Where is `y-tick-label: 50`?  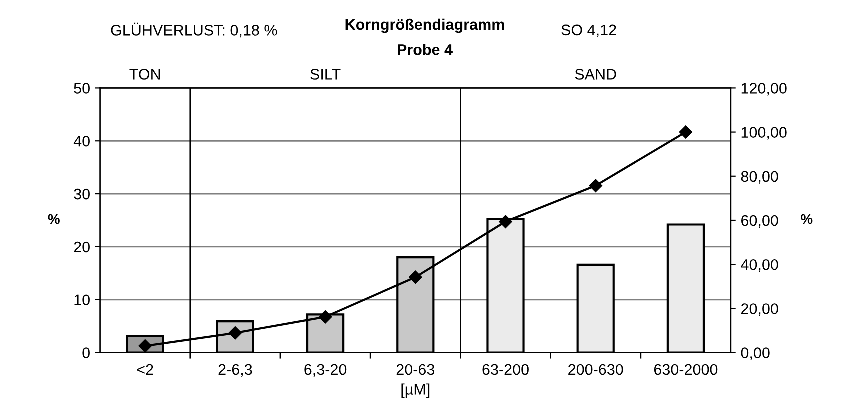 y-tick-label: 50 is located at coordinates (82, 88).